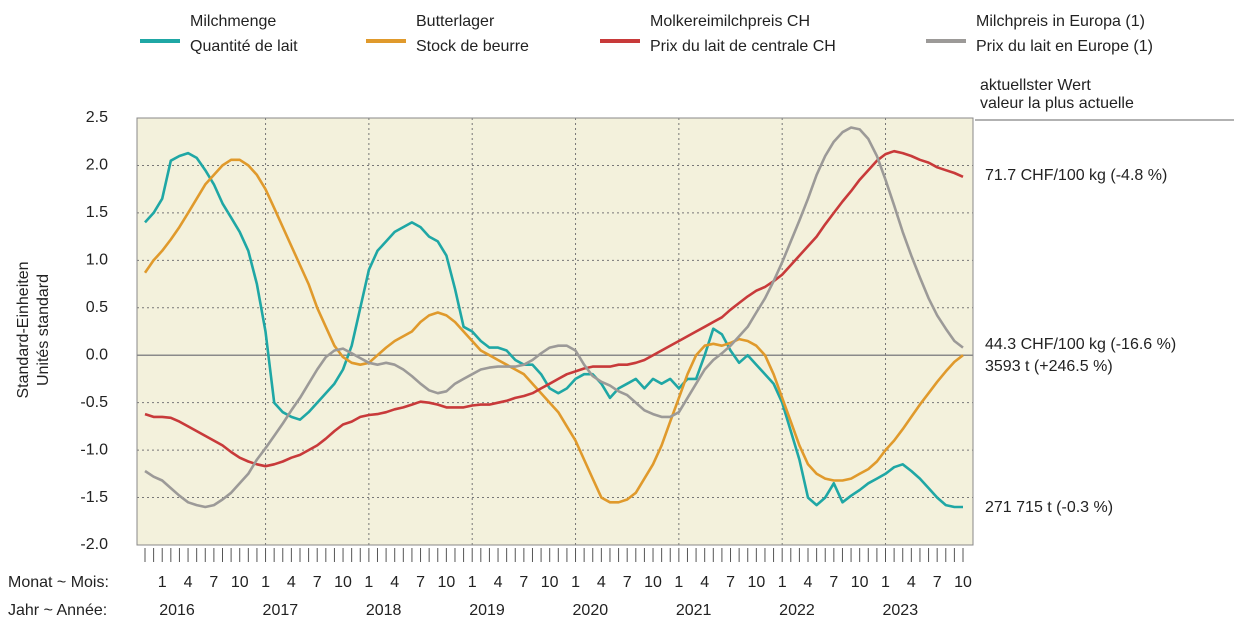  What do you see at coordinates (472, 46) in the screenshot?
I see `legend-label: Stock de beurre` at bounding box center [472, 46].